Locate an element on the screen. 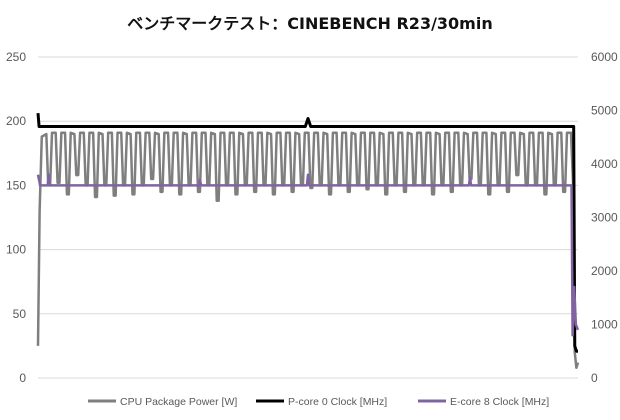 This screenshot has width=620, height=420. legend-label: CPU Package Power [W] is located at coordinates (178, 402).